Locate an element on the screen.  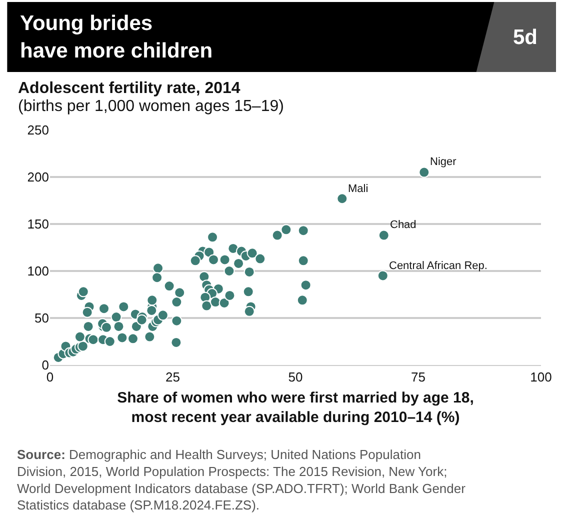
annotation: Chad is located at coordinates (403, 225).